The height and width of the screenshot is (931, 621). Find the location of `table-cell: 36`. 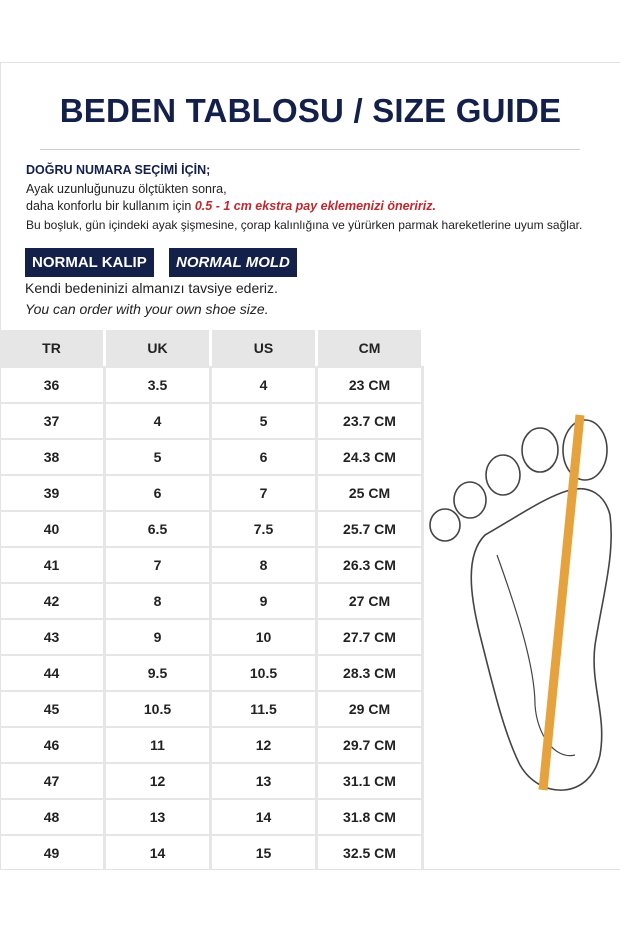

table-cell: 36 is located at coordinates (53, 385).